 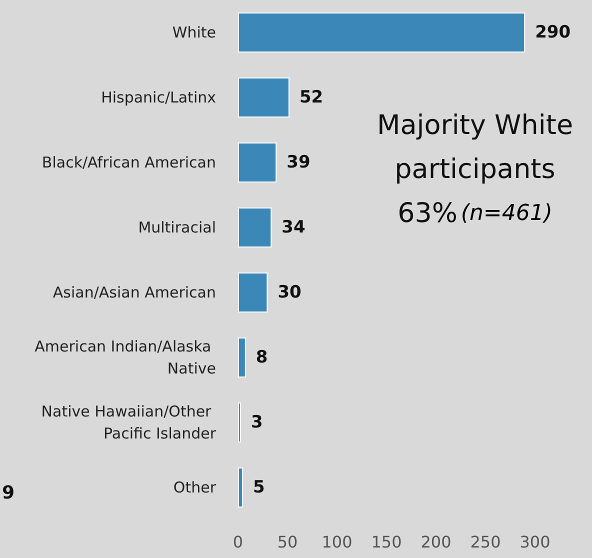 What do you see at coordinates (129, 422) in the screenshot?
I see `y-tick-label: Native Hawaiian/Other Pacific Islander` at bounding box center [129, 422].